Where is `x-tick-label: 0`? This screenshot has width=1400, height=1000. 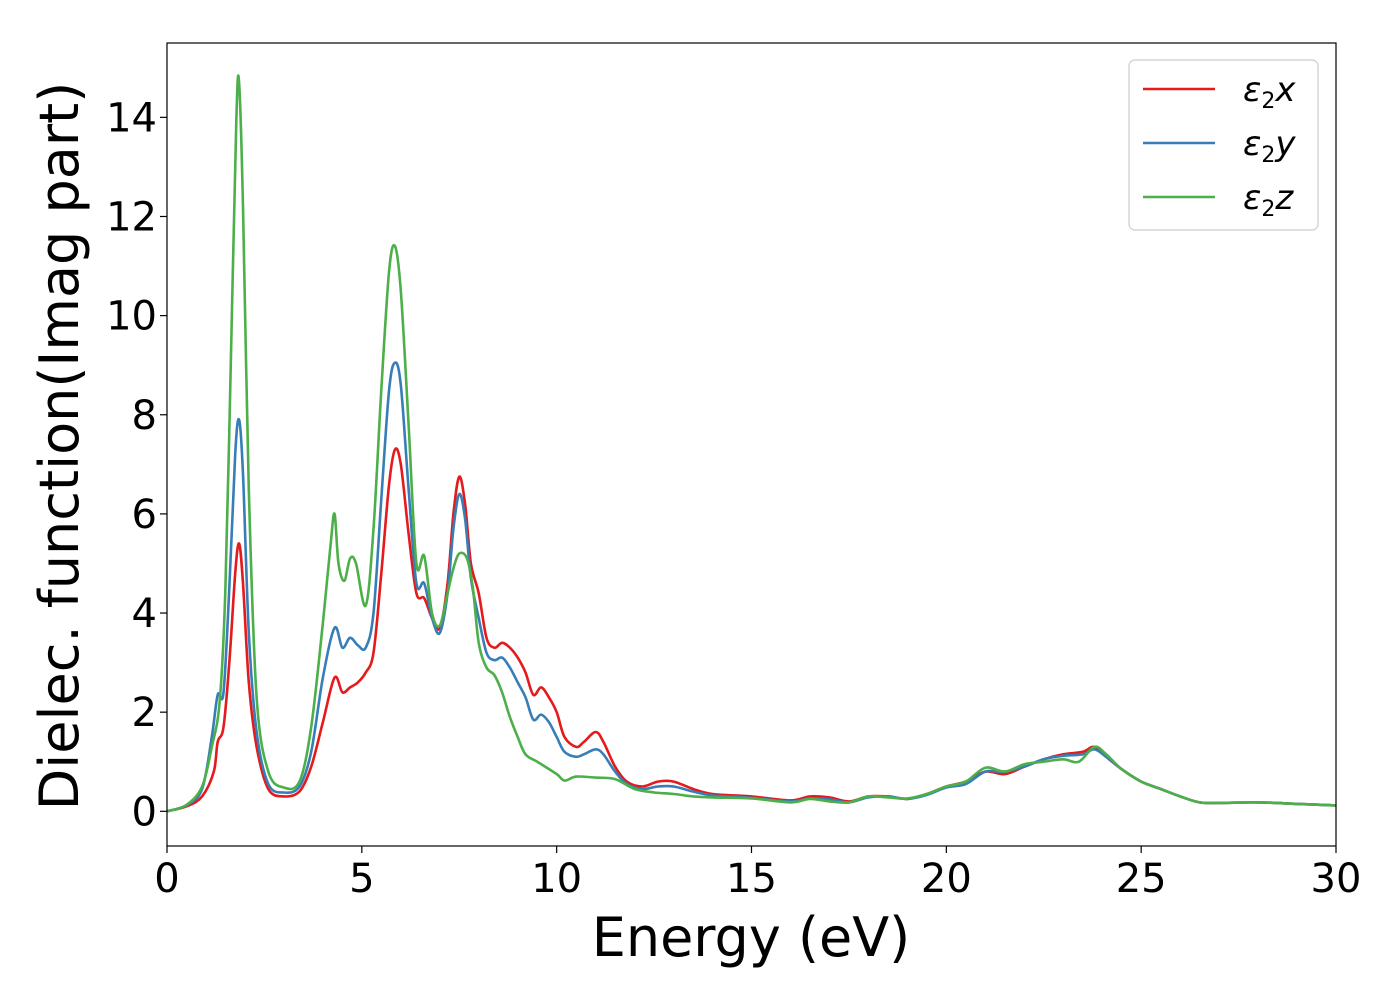 x-tick-label: 0 is located at coordinates (166, 879).